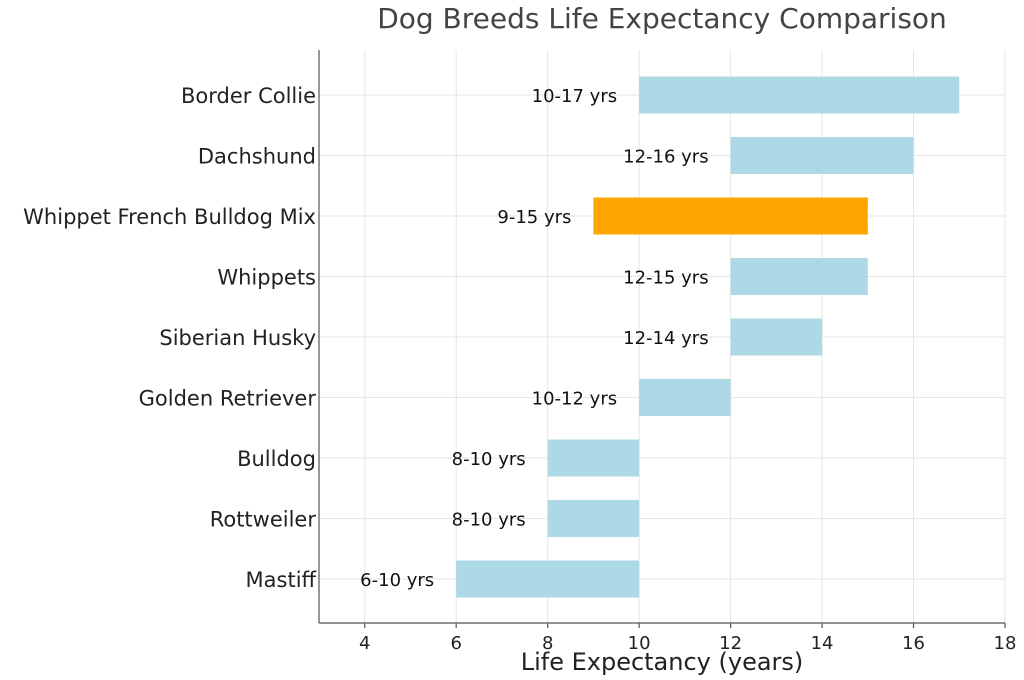  Describe the element at coordinates (1005, 643) in the screenshot. I see `x-tick-label: 18` at that location.